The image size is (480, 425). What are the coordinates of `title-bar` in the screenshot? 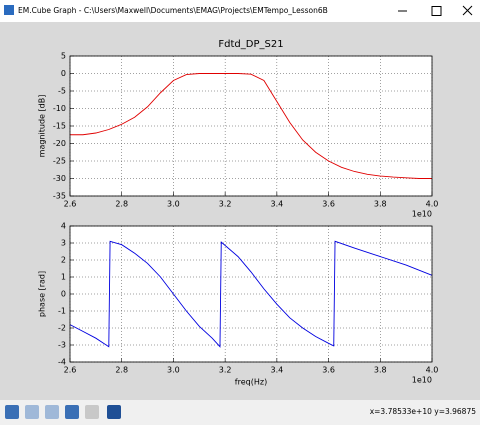 It's located at (240, 11).